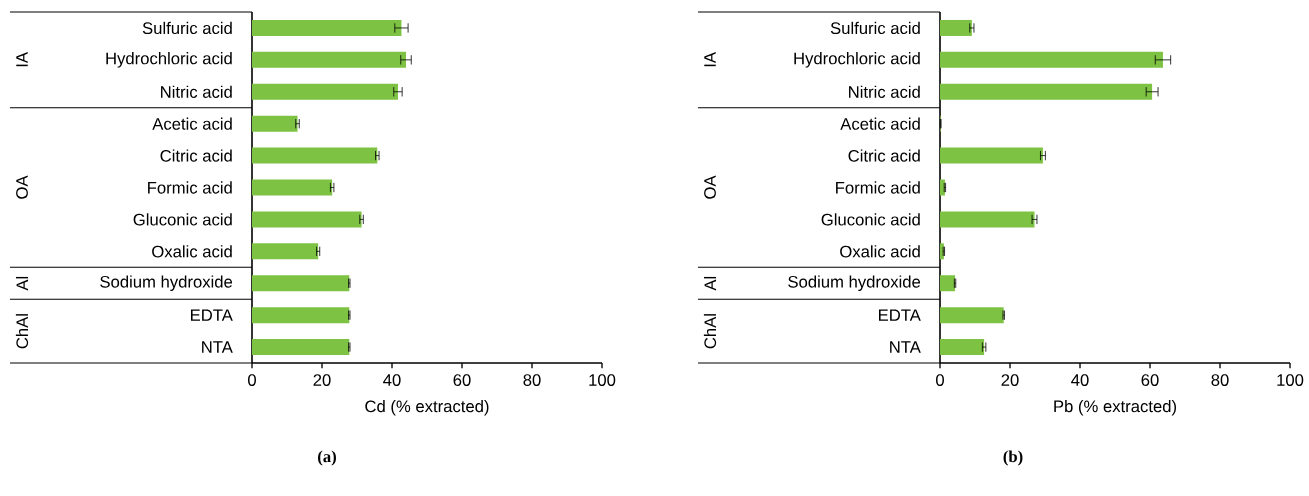 The image size is (1309, 496). What do you see at coordinates (1115, 407) in the screenshot?
I see `x-axis-title: Pb (% extracted)` at bounding box center [1115, 407].